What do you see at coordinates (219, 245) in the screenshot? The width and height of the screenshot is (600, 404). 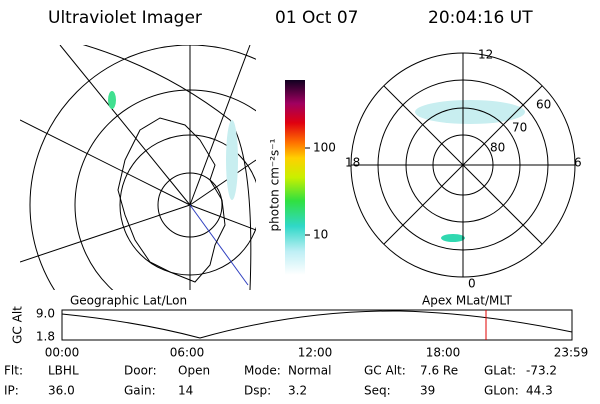 I see `terminator` at bounding box center [219, 245].